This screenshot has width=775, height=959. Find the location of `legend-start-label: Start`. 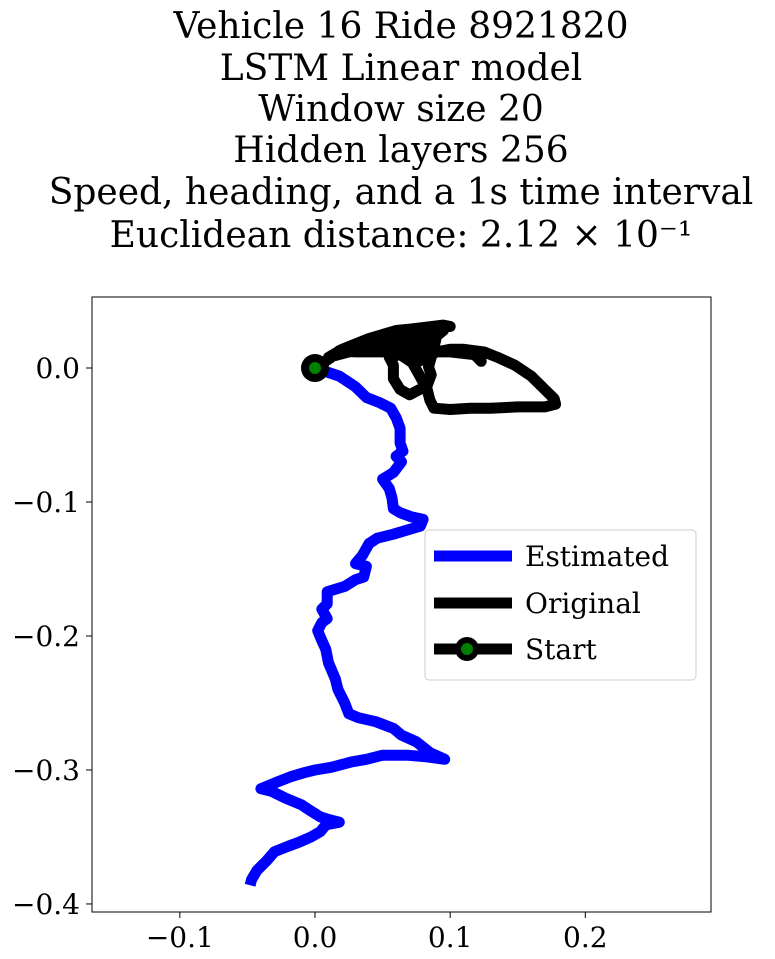

legend-start-label: Start is located at coordinates (561, 649).